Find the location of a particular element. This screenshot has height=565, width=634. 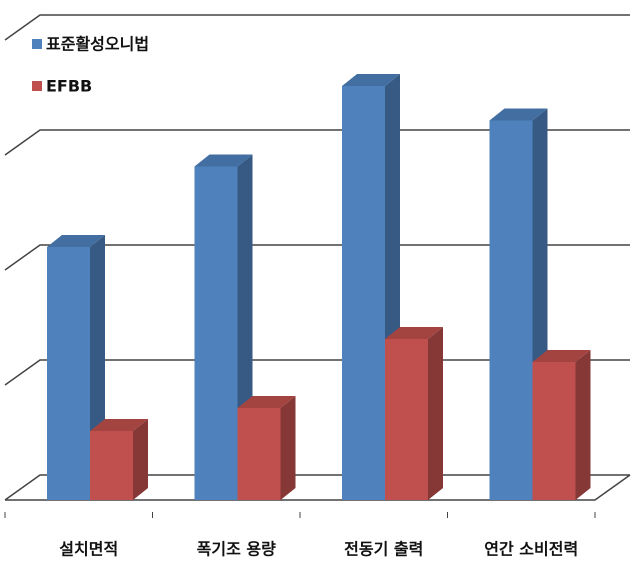

x-tick-label: 연간 소비전력 is located at coordinates (531, 549).